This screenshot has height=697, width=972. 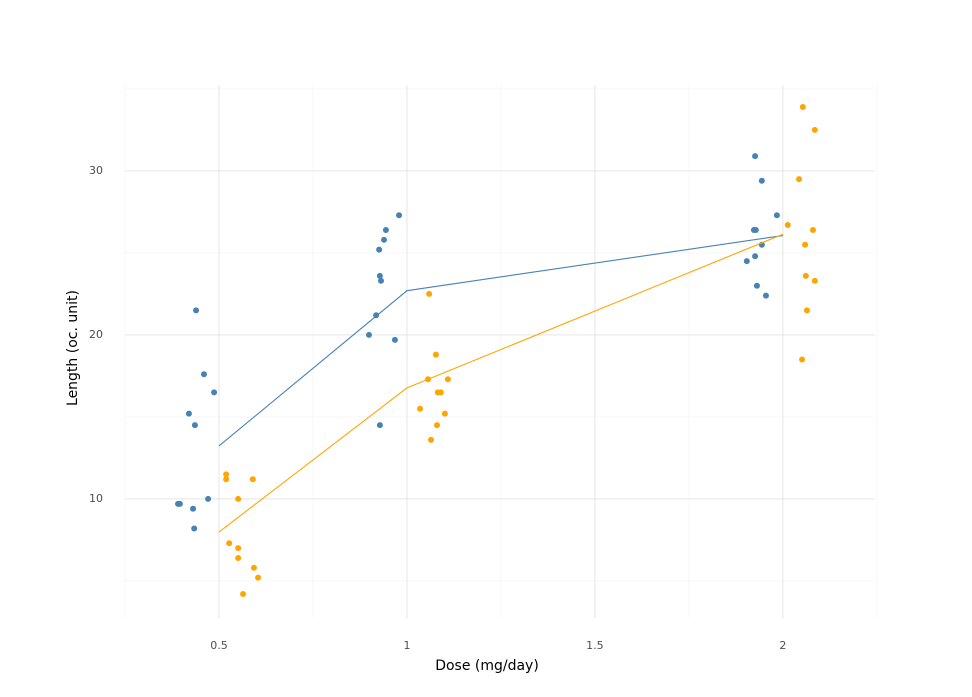 I want to click on y-tick-label: 10, so click(x=96, y=498).